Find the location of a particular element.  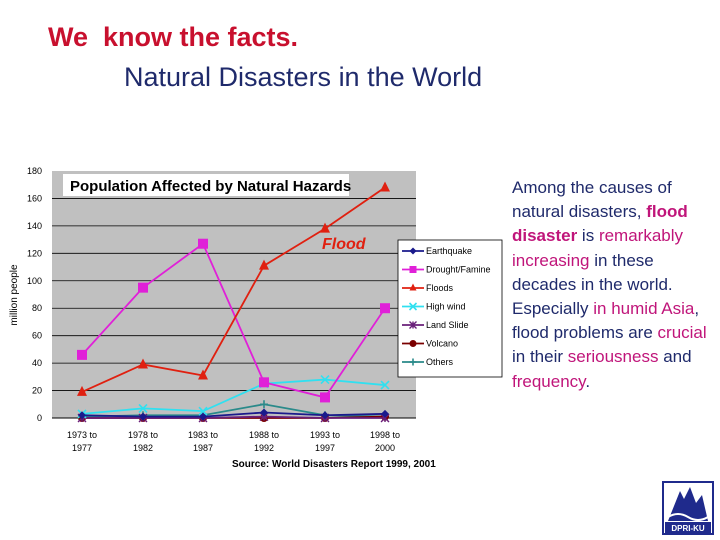

y-axis-label: million people is located at coordinates (14, 295).